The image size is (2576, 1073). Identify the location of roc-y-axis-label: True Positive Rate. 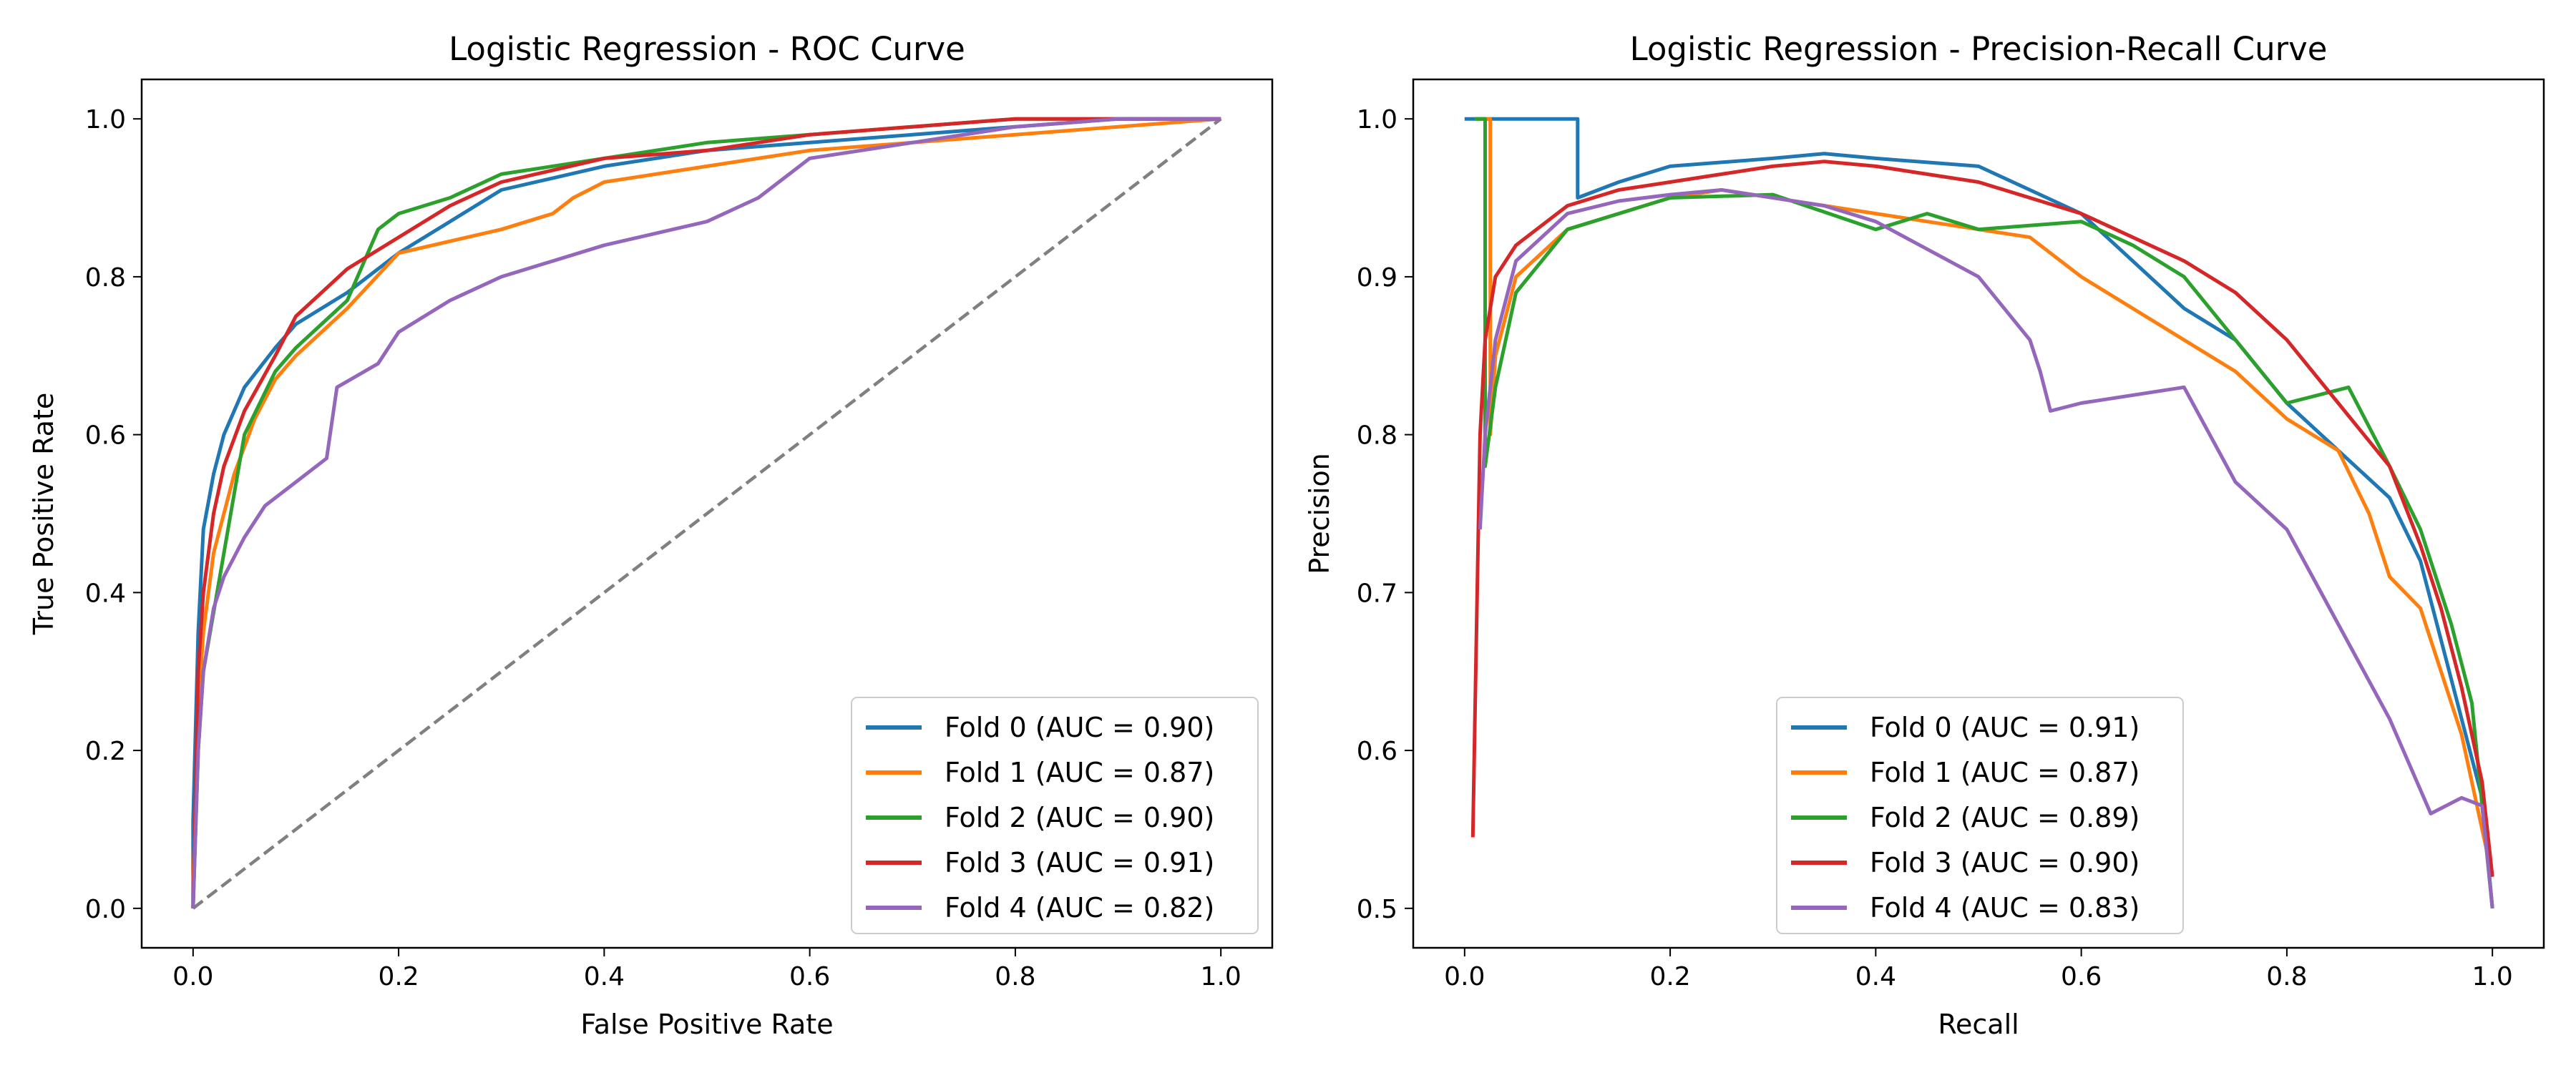
(43, 514).